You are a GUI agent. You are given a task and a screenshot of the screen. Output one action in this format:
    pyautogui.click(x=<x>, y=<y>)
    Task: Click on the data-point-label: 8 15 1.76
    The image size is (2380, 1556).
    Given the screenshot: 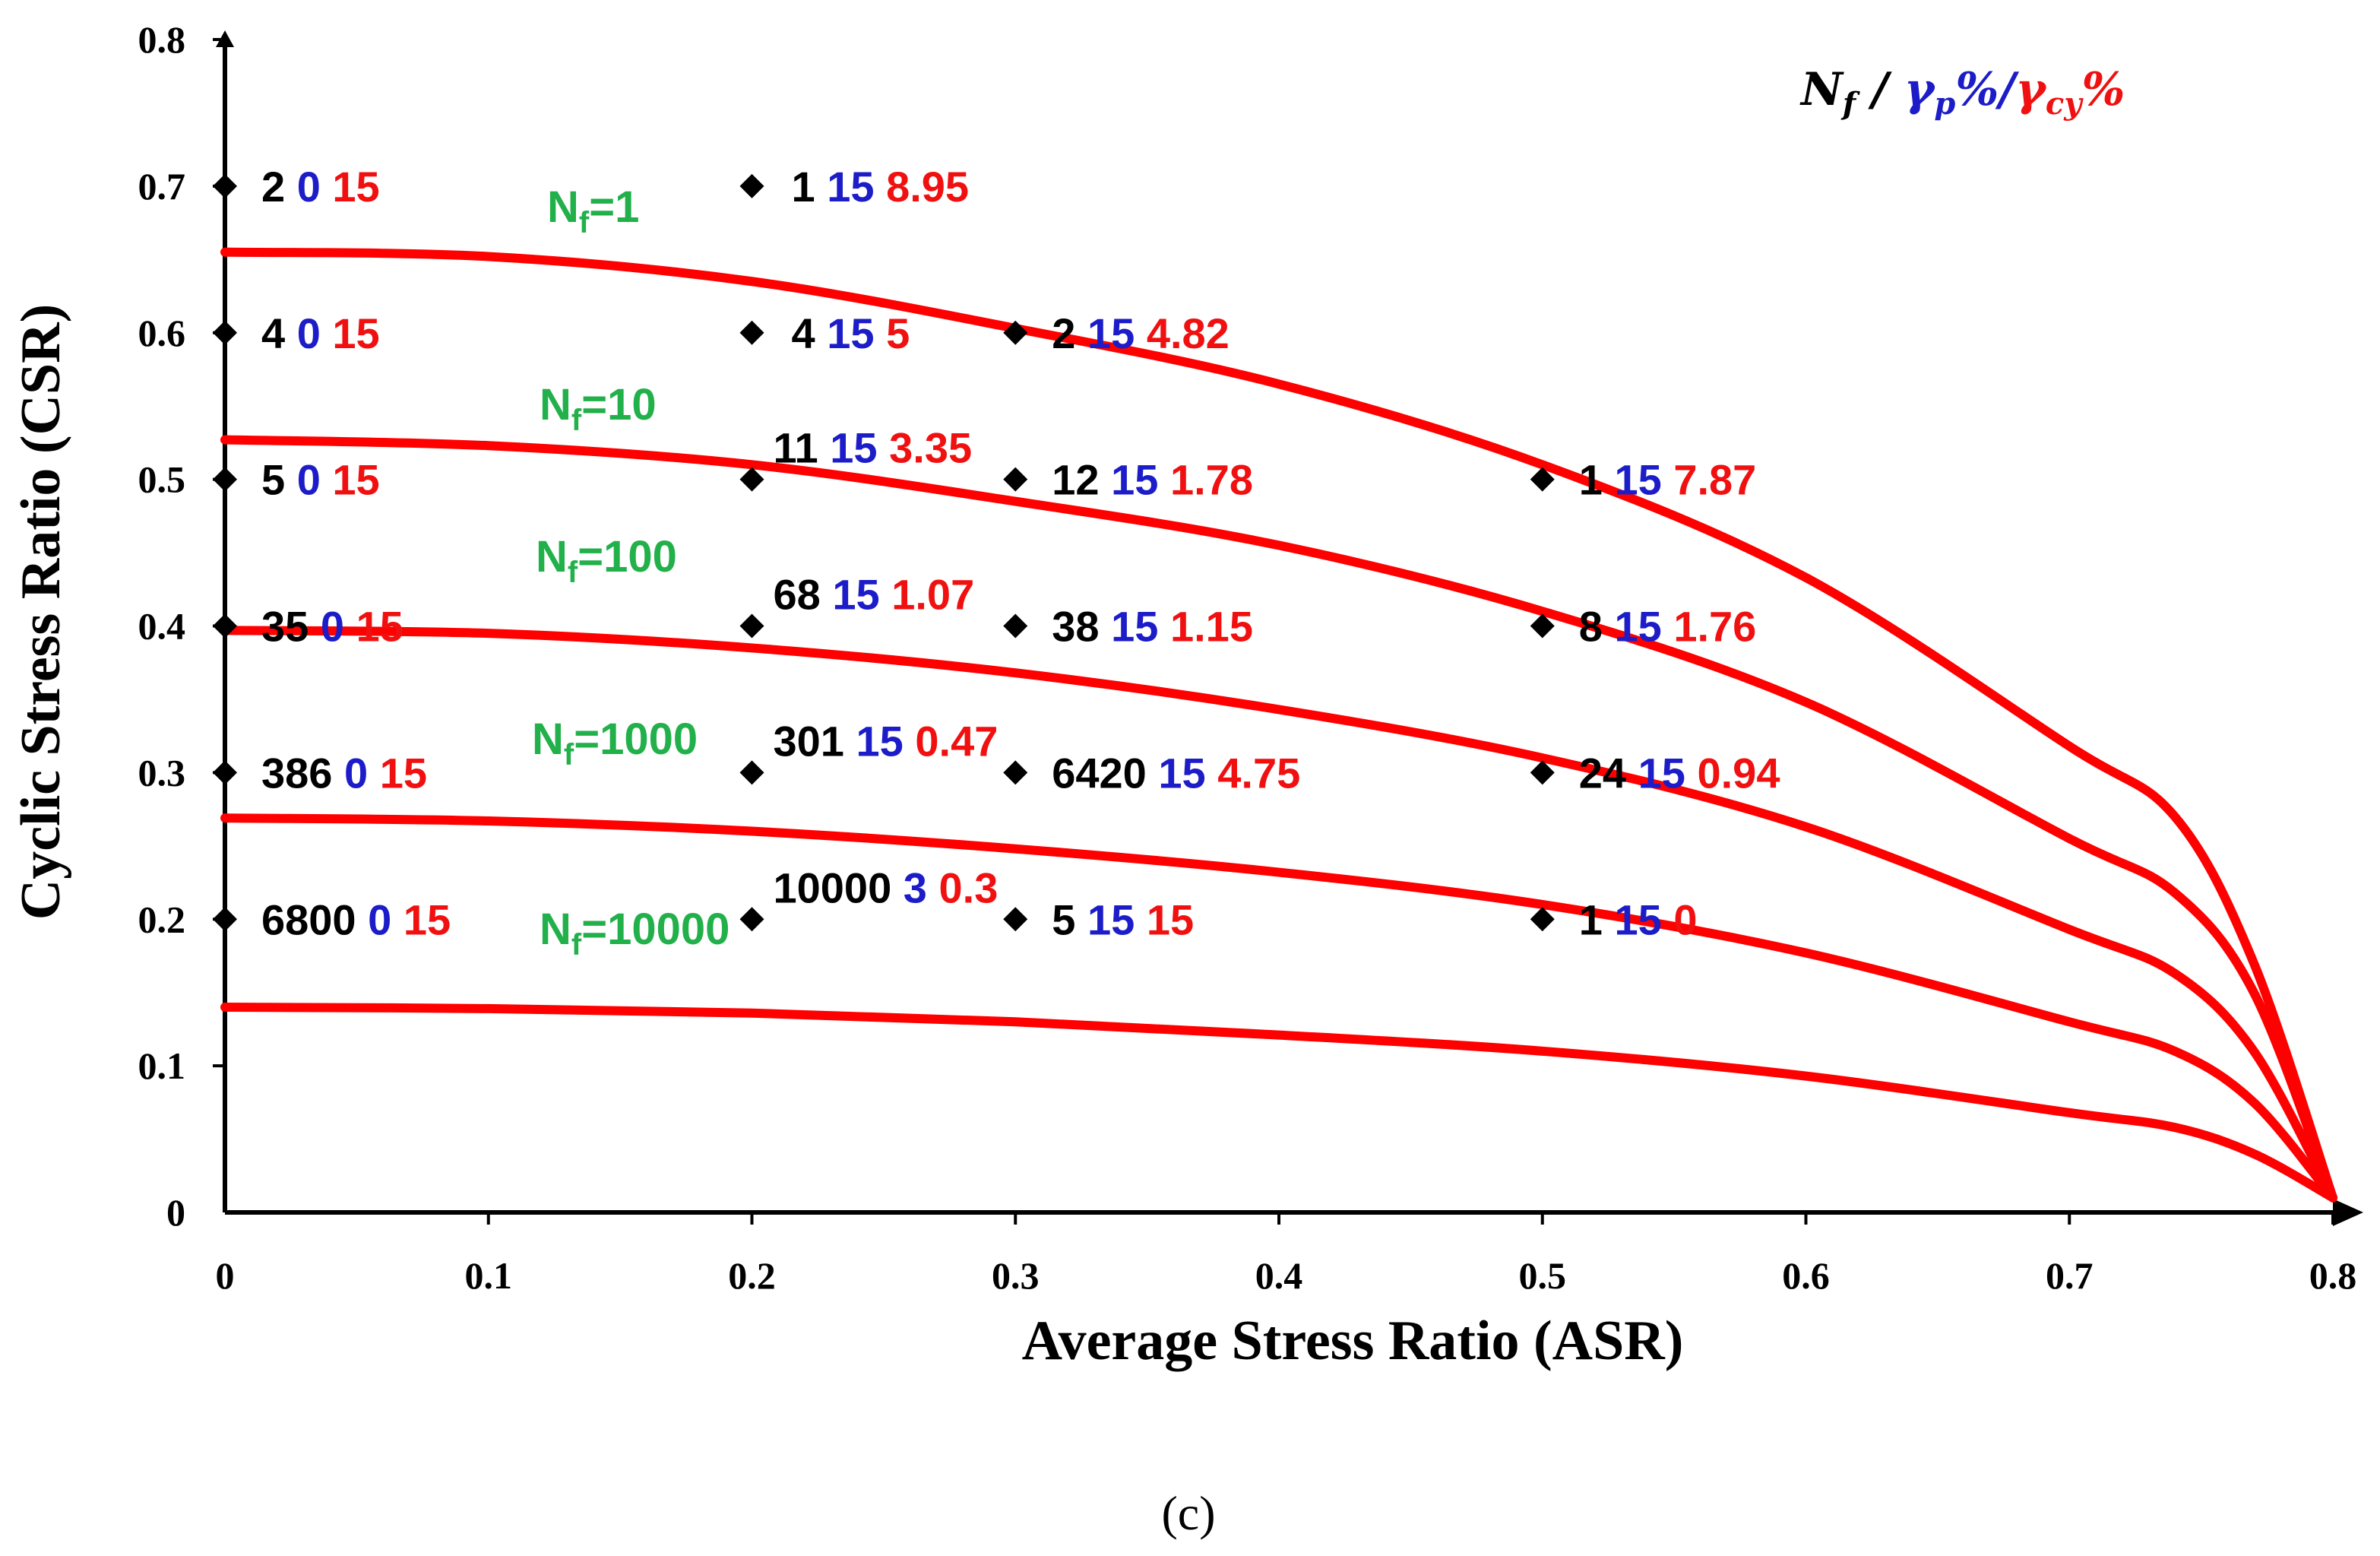 What is the action you would take?
    pyautogui.click(x=1668, y=627)
    